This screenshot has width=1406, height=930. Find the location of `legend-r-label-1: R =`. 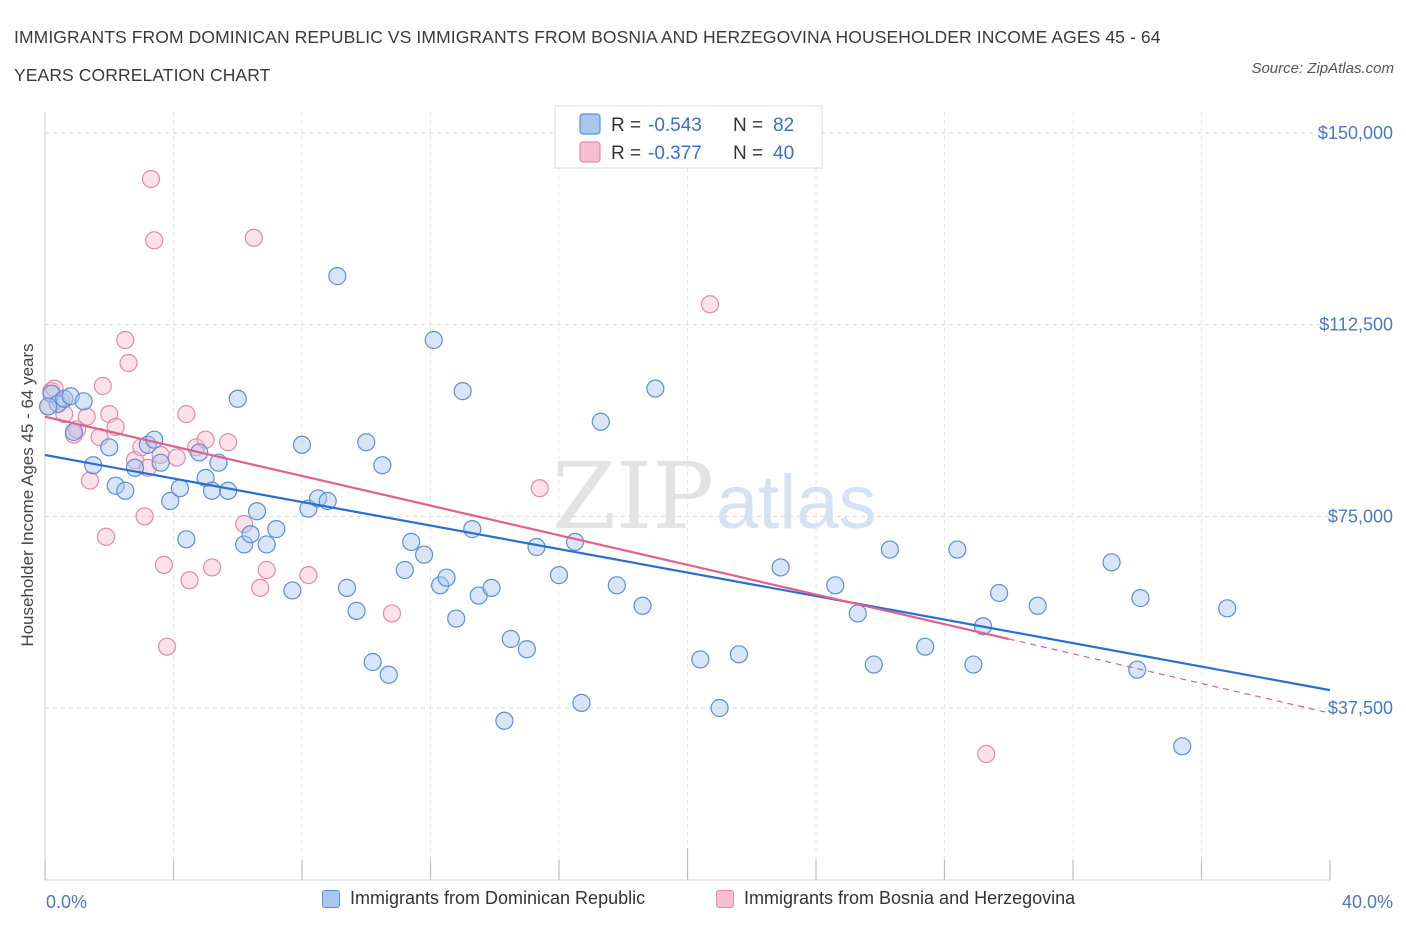

legend-r-label-1: R = is located at coordinates (626, 125).